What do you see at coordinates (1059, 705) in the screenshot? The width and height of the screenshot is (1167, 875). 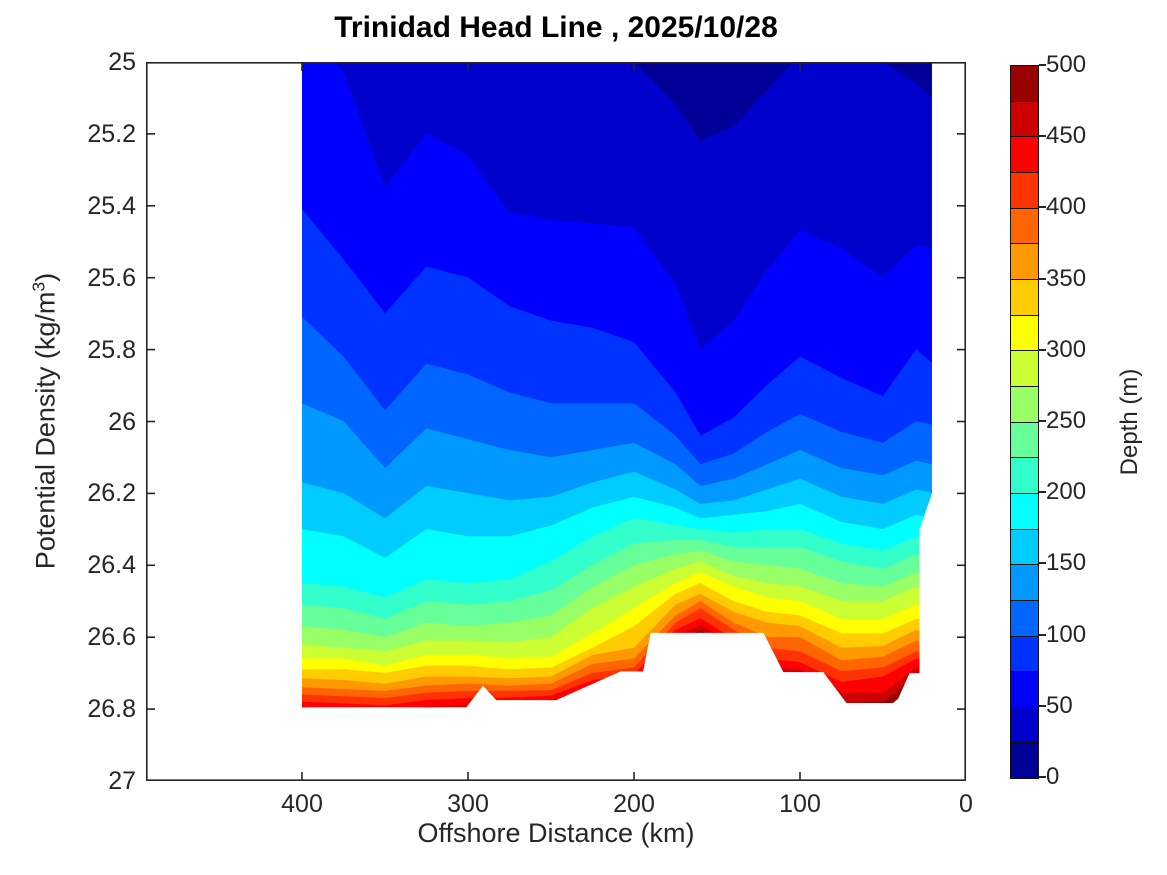 I see `colorbar-tick-label-50: 50` at bounding box center [1059, 705].